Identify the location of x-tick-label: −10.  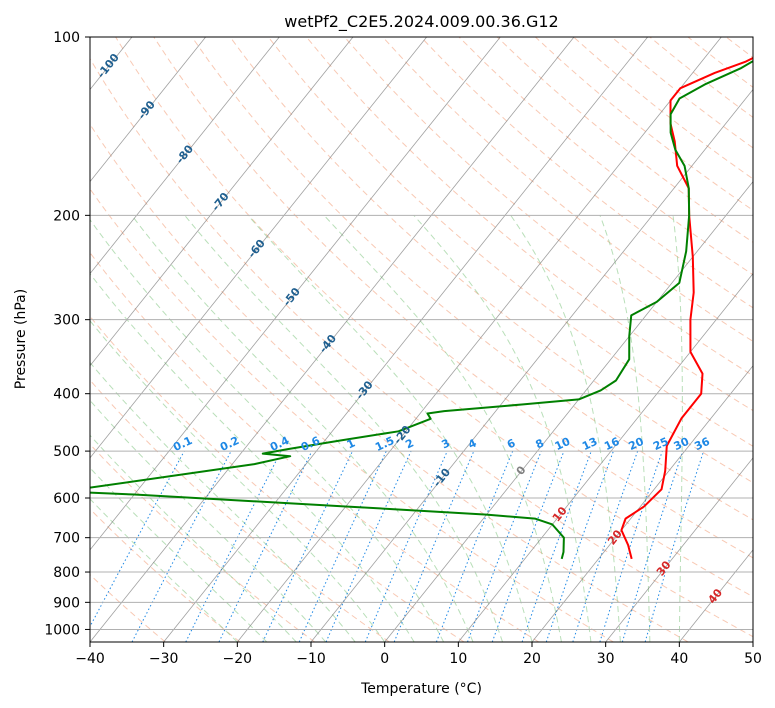
(311, 659).